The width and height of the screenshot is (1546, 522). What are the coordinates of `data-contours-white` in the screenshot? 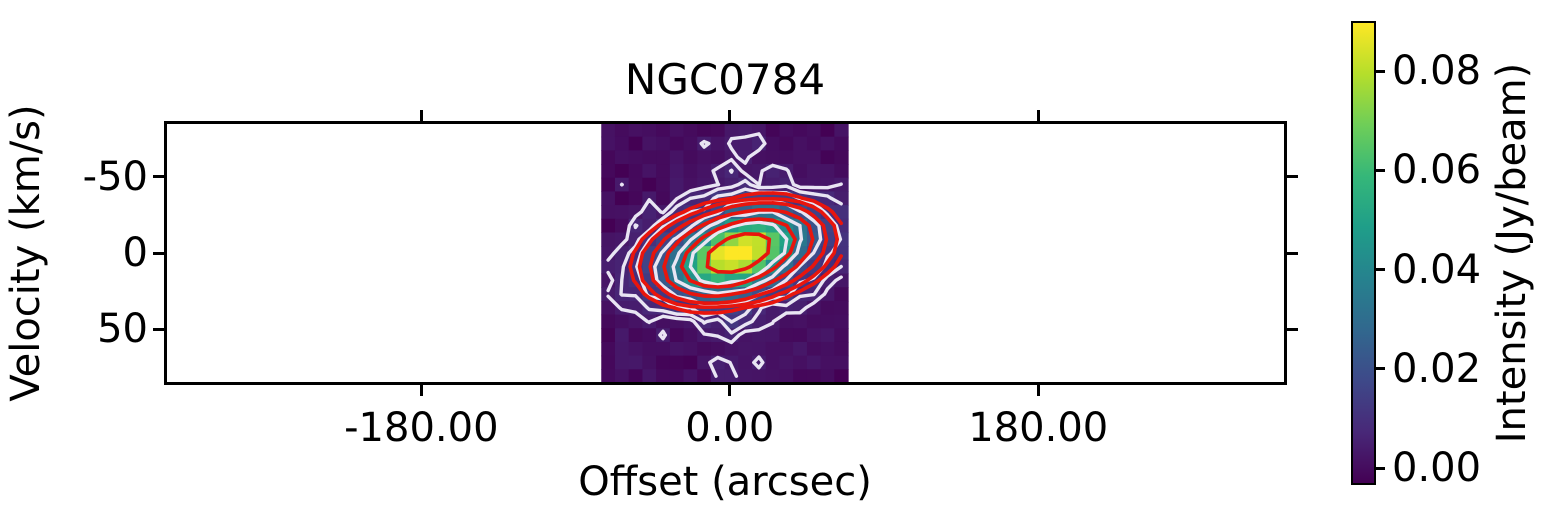 It's located at (724, 255).